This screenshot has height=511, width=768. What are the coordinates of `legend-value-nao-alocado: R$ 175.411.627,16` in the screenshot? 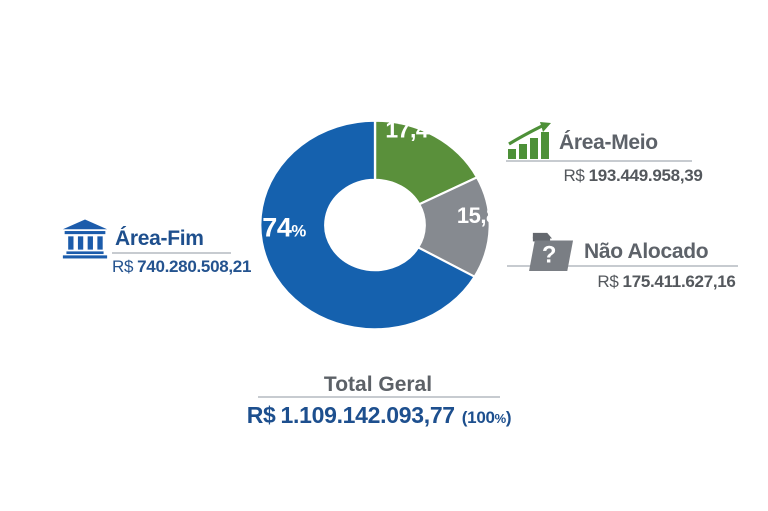 It's located at (637, 282).